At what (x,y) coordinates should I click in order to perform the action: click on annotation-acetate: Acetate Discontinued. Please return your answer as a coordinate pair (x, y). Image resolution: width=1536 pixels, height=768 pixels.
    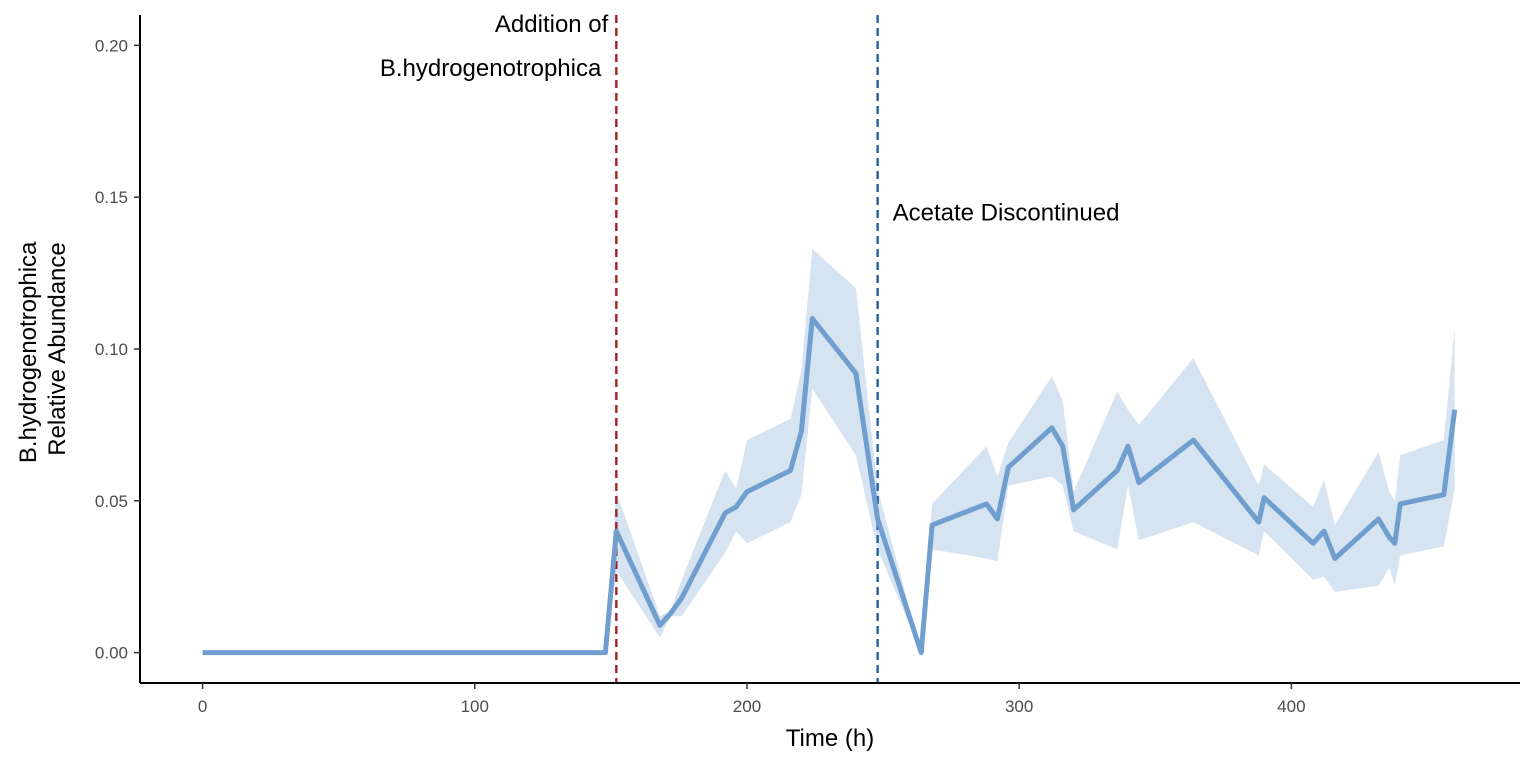
    Looking at the image, I should click on (1006, 212).